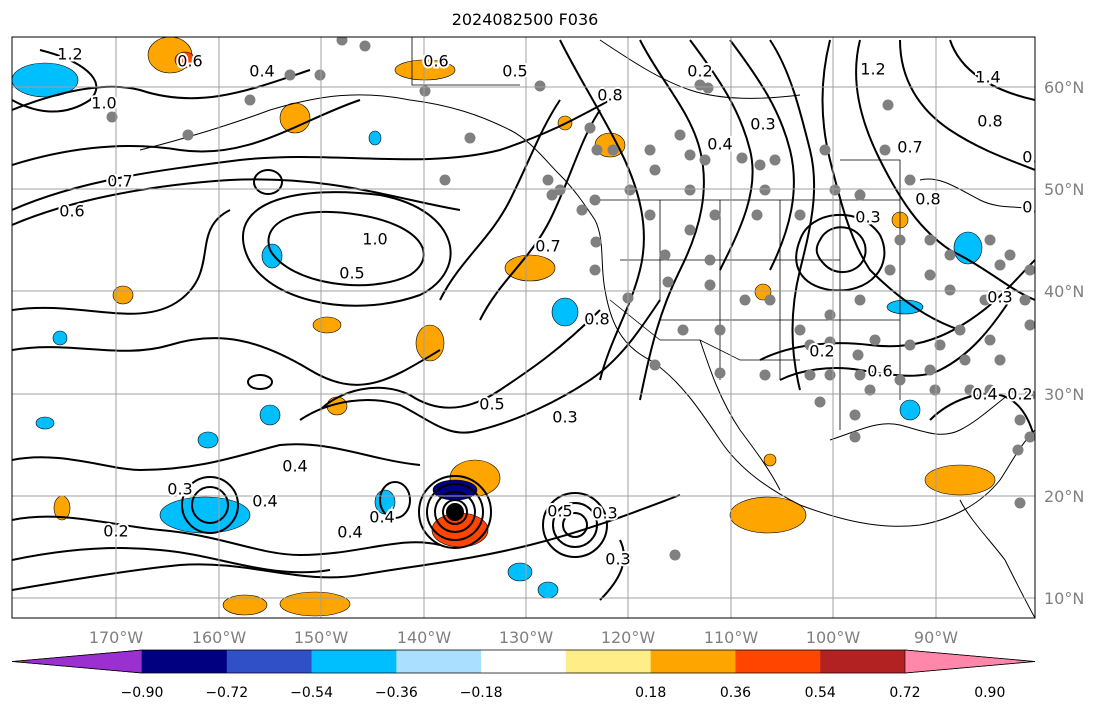  What do you see at coordinates (904, 693) in the screenshot?
I see `colorbar-tick-label: 0.72` at bounding box center [904, 693].